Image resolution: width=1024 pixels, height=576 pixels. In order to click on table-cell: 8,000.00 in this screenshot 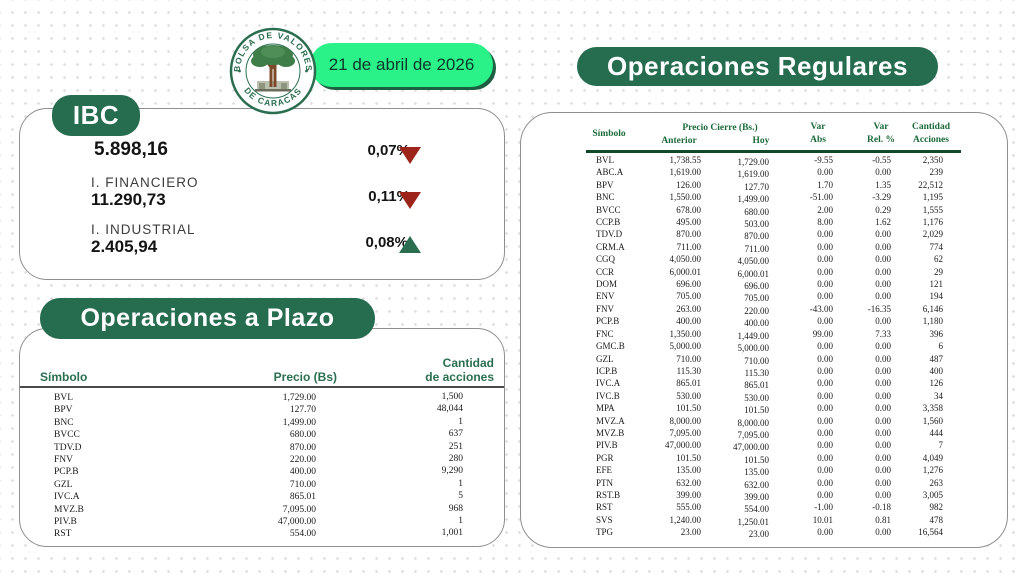, I will do `click(753, 422)`.